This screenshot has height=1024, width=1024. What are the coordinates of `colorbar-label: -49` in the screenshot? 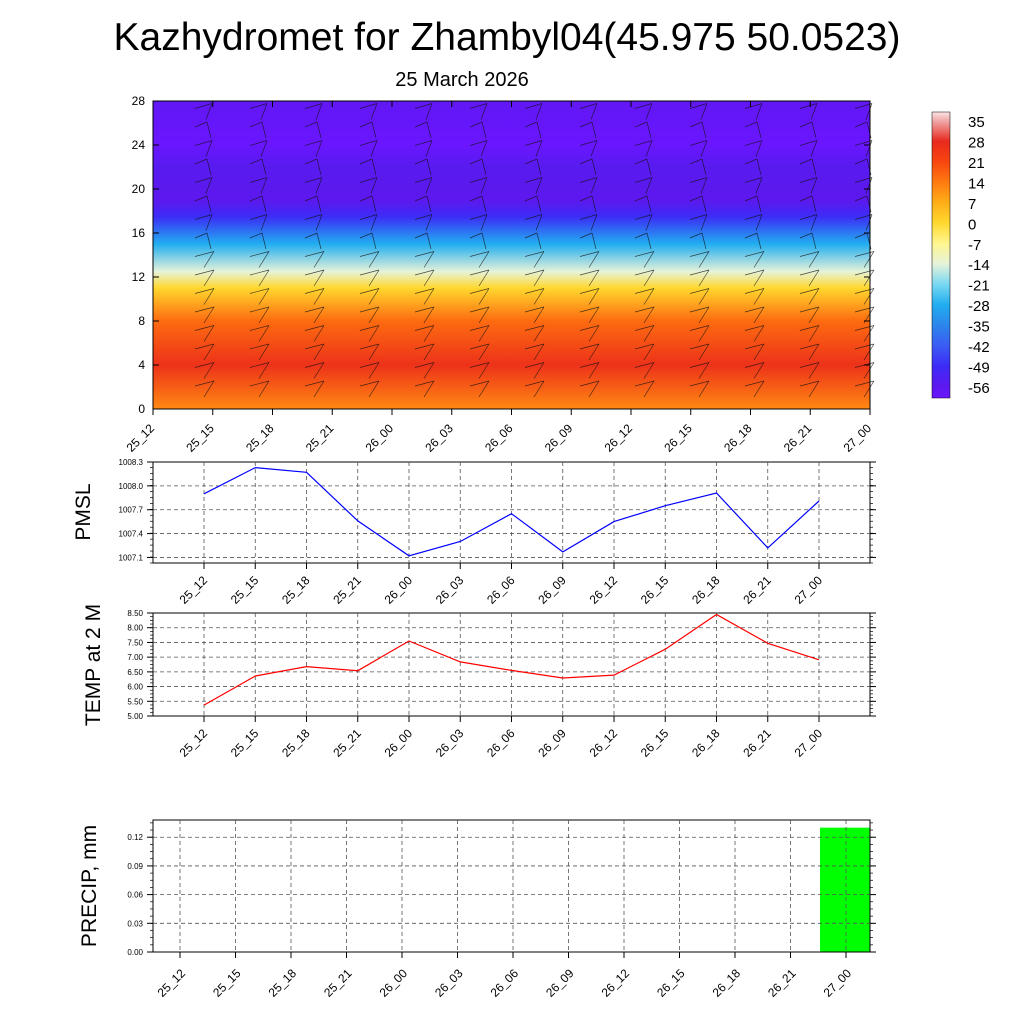 It's located at (979, 368).